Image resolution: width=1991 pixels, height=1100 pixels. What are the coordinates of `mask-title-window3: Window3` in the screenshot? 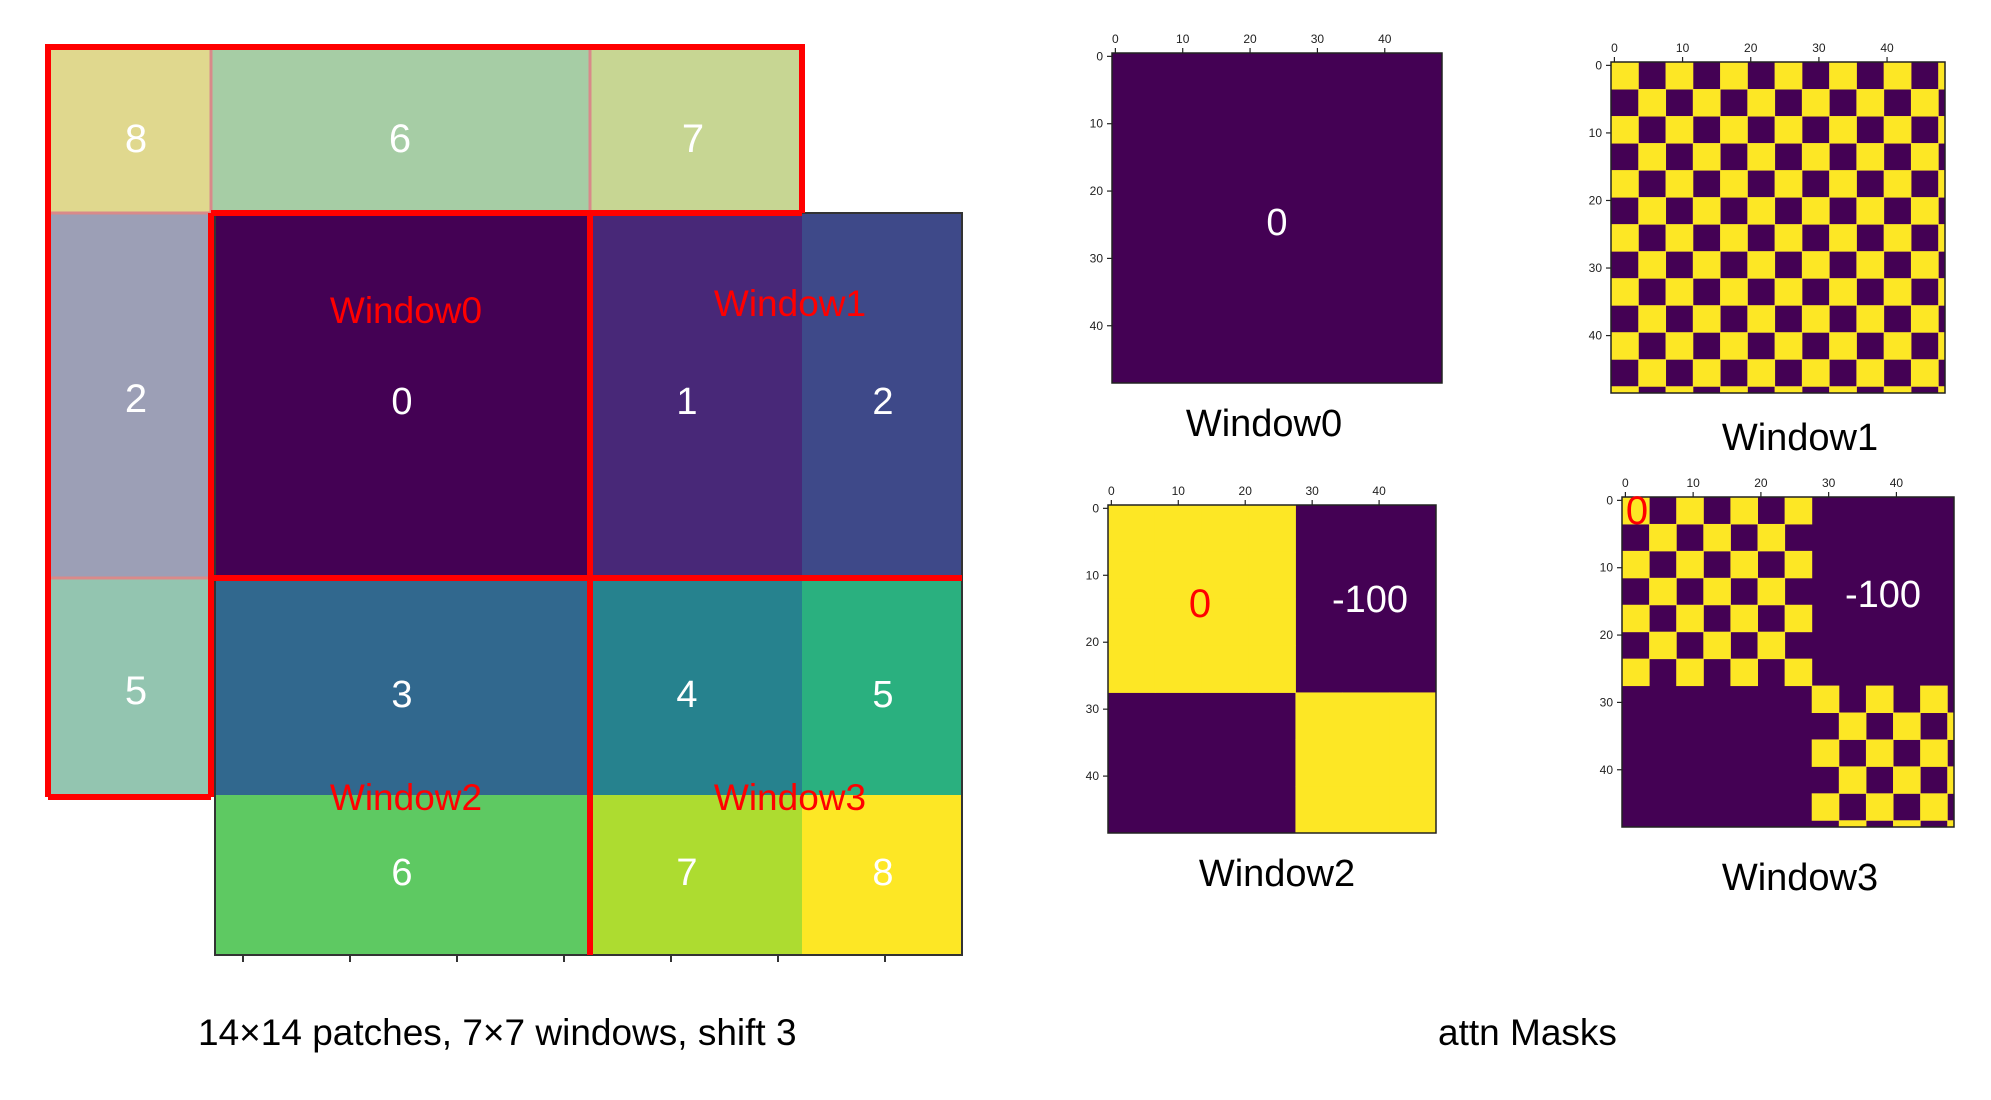 It's located at (1800, 878).